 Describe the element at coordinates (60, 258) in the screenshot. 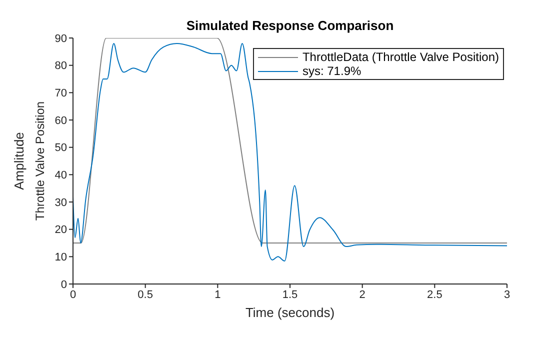

I see `y-tick-label: 10` at that location.